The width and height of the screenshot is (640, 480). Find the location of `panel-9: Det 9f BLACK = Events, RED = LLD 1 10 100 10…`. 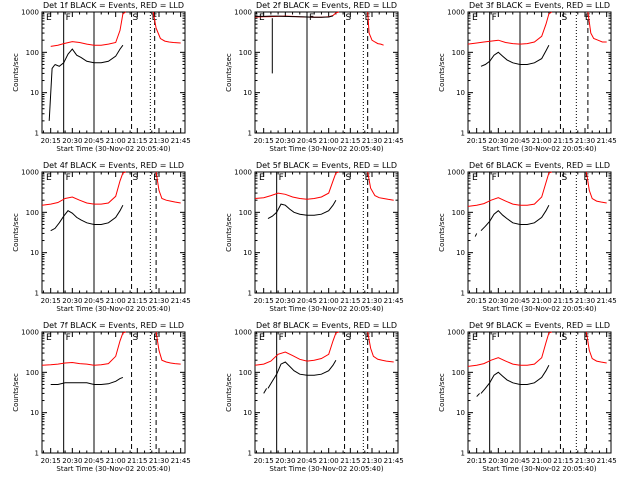

panel-9: Det 9f BLACK = Events, RED = LLD 1 10 100 10… is located at coordinates (527, 397).